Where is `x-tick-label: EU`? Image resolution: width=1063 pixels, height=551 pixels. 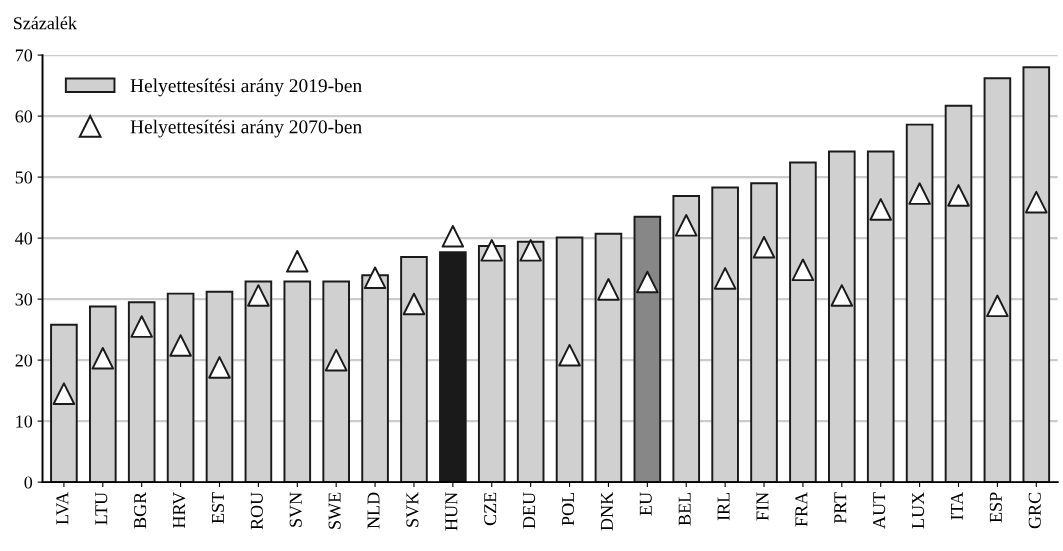
x-tick-label: EU is located at coordinates (645, 504).